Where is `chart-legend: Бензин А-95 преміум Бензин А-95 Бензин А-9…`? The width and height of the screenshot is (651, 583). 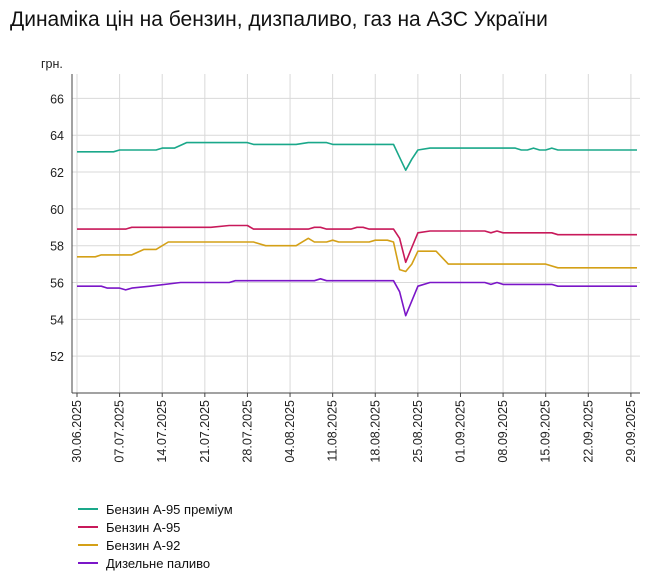 chart-legend: Бензин А-95 преміум Бензин А-95 Бензин А-9… is located at coordinates (155, 536).